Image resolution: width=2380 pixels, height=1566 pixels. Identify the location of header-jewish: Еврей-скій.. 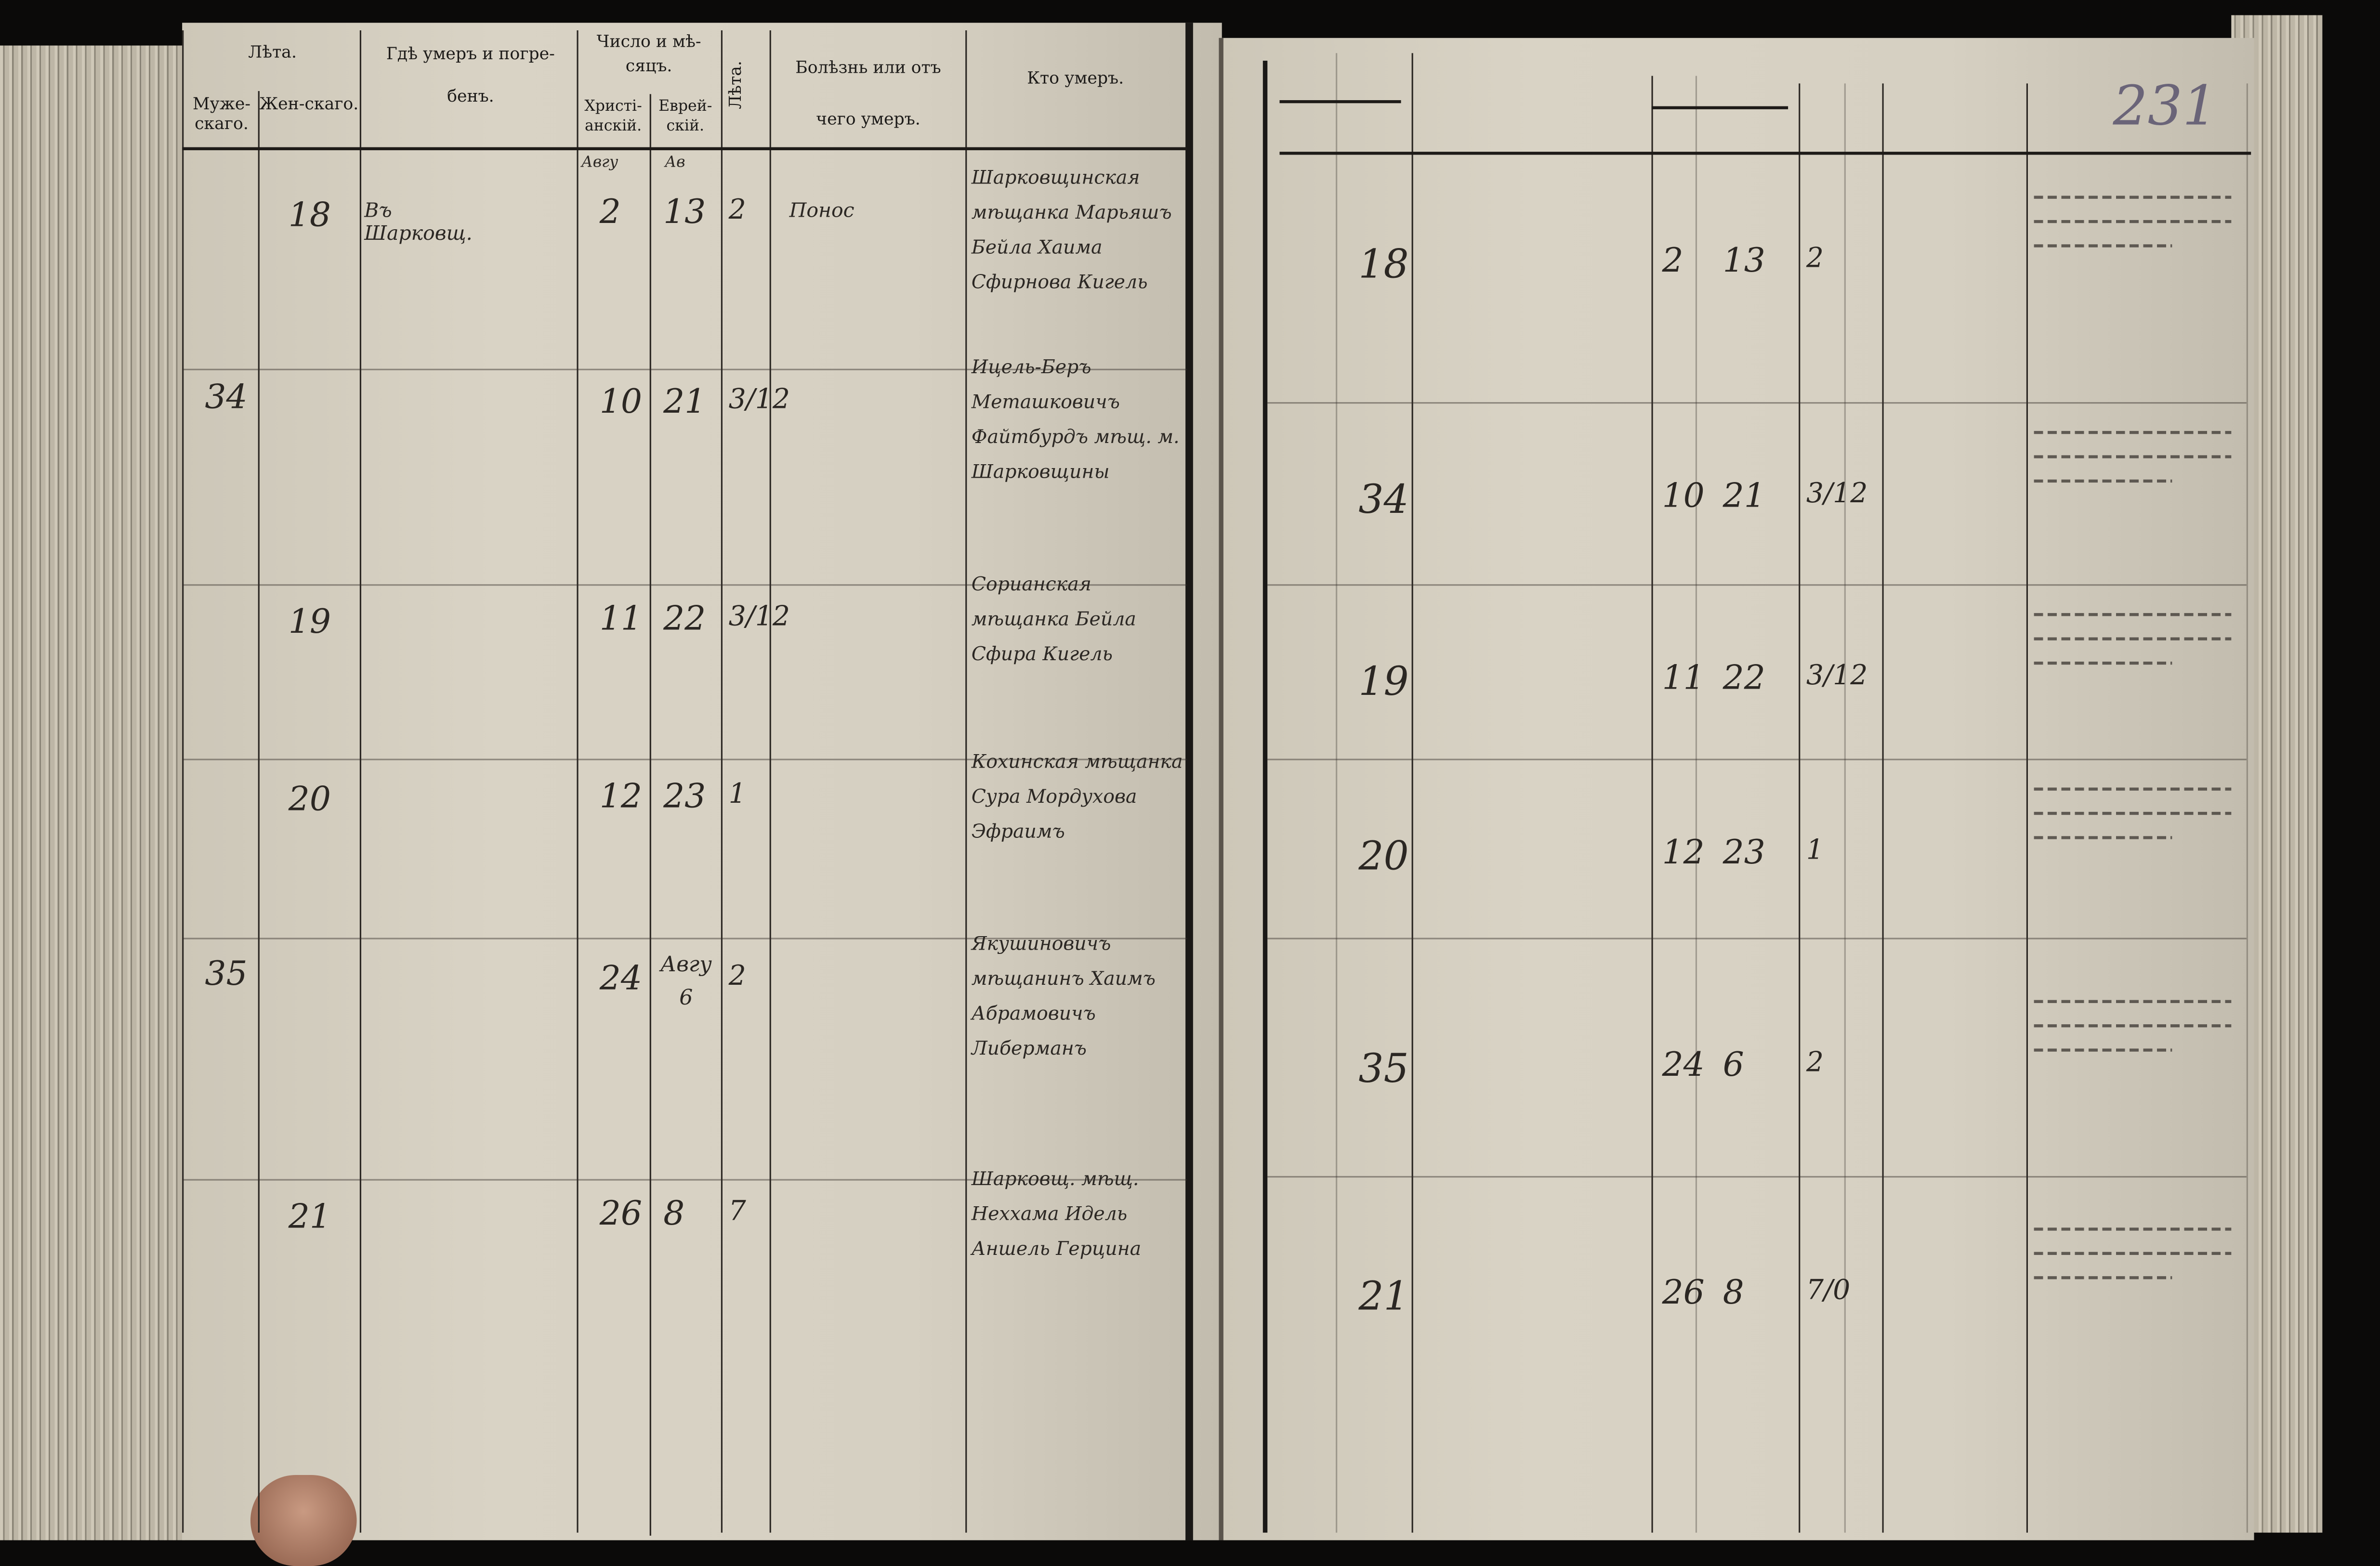
(685, 117).